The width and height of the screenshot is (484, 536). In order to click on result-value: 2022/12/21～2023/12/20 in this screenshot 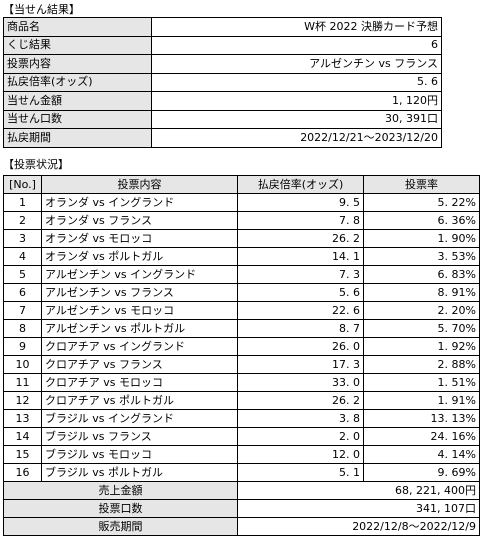, I will do `click(296, 138)`.